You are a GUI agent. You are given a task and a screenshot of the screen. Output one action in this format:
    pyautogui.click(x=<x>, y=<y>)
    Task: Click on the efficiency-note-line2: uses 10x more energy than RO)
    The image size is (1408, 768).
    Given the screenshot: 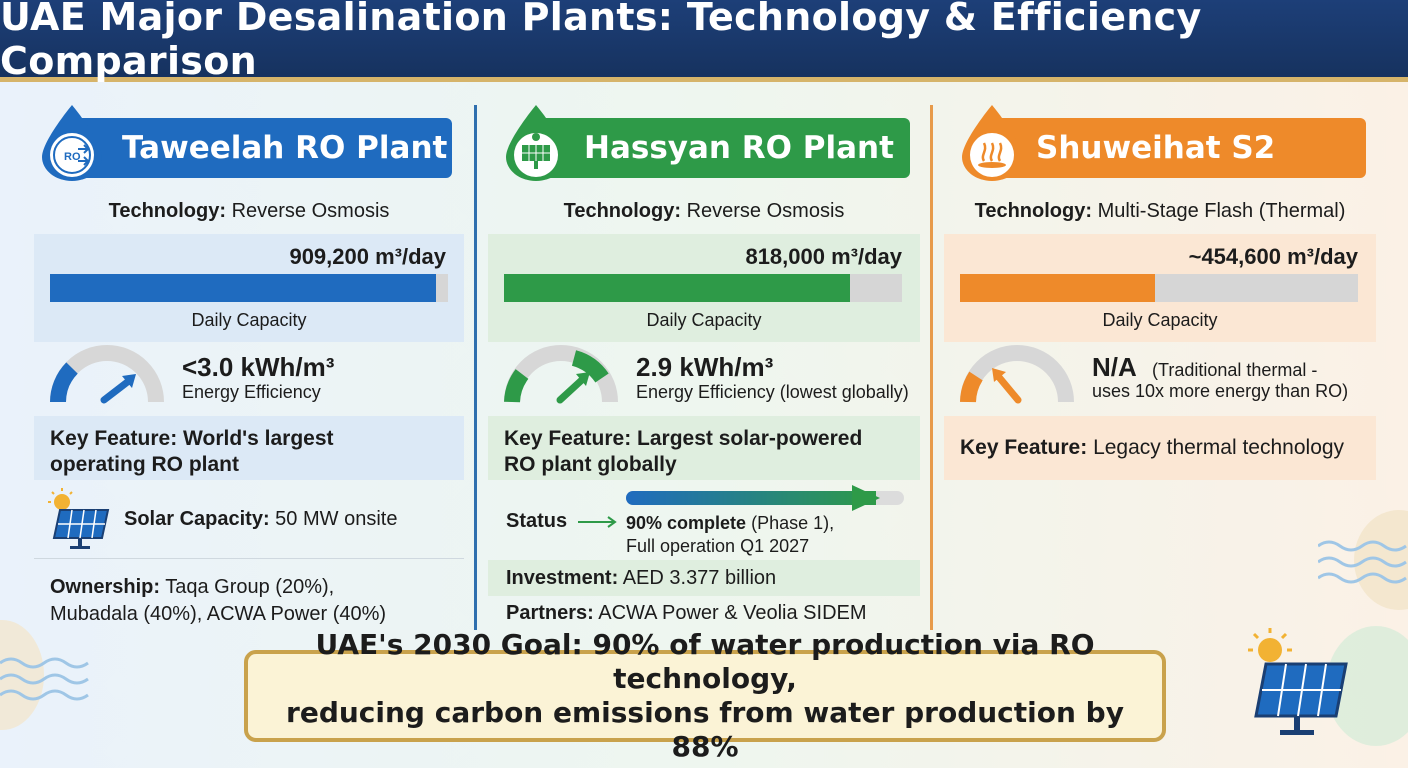 What is the action you would take?
    pyautogui.click(x=1220, y=391)
    